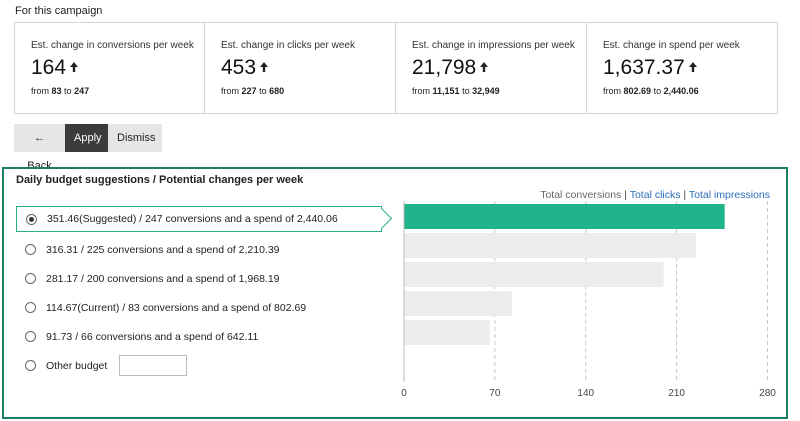  What do you see at coordinates (404, 393) in the screenshot?
I see `x-tick-label: 0` at bounding box center [404, 393].